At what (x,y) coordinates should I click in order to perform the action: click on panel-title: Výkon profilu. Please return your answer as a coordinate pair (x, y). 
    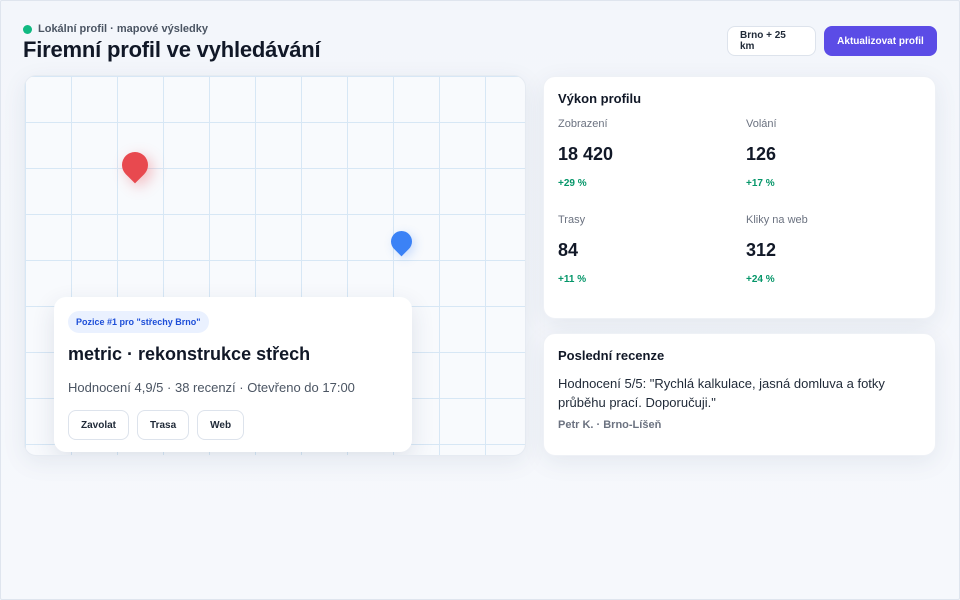
    Looking at the image, I should click on (600, 98).